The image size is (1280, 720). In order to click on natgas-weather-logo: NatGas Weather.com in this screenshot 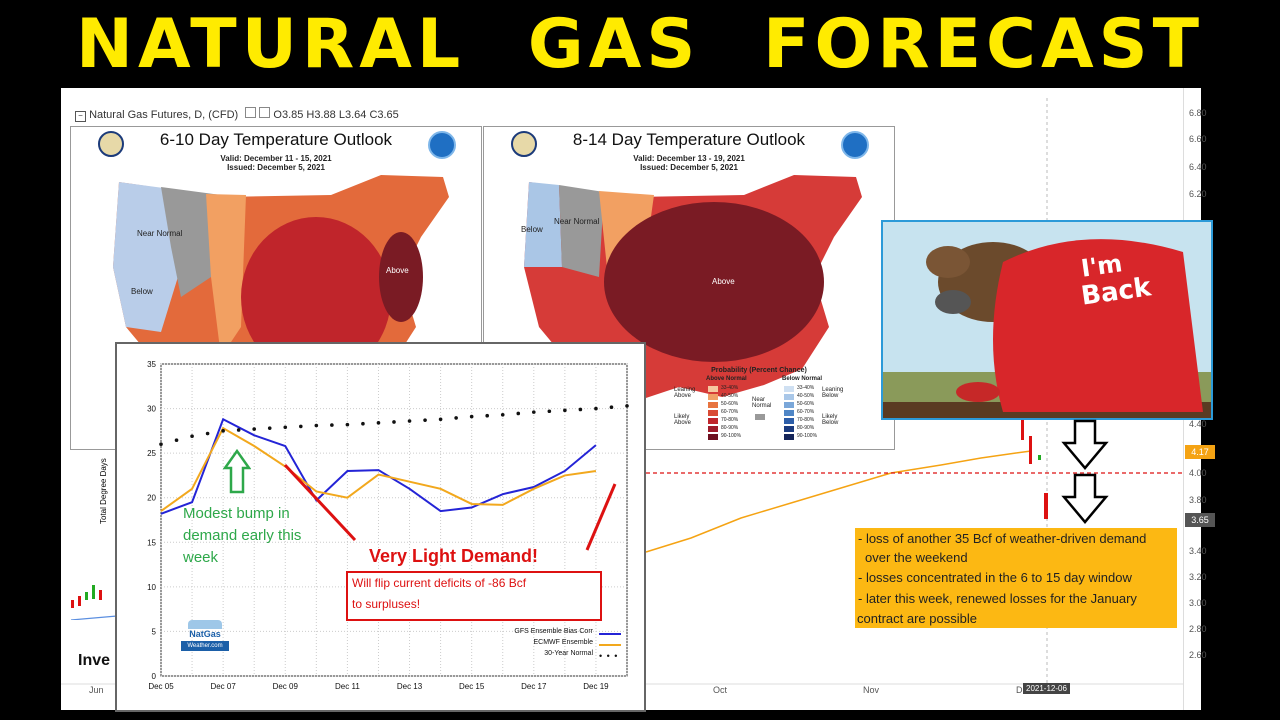, I will do `click(205, 638)`.